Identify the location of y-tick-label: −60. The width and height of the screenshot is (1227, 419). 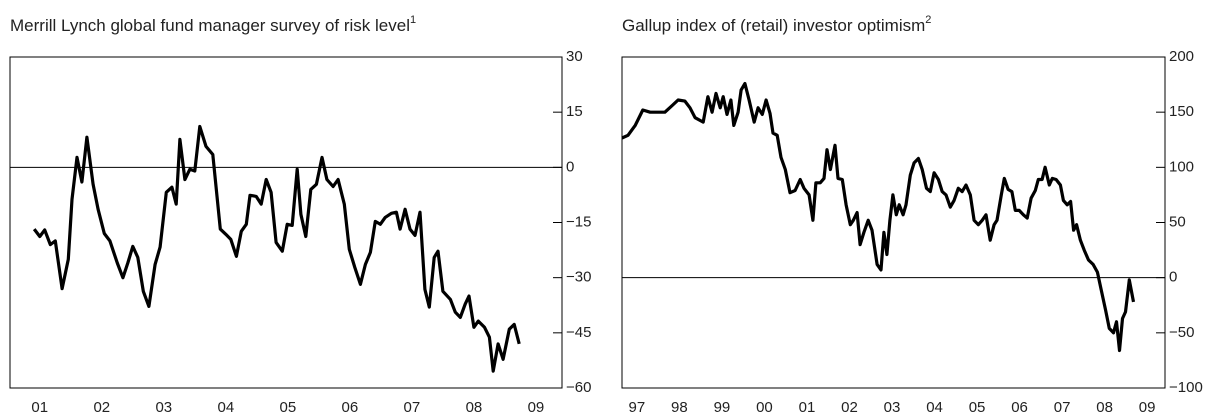
(578, 387).